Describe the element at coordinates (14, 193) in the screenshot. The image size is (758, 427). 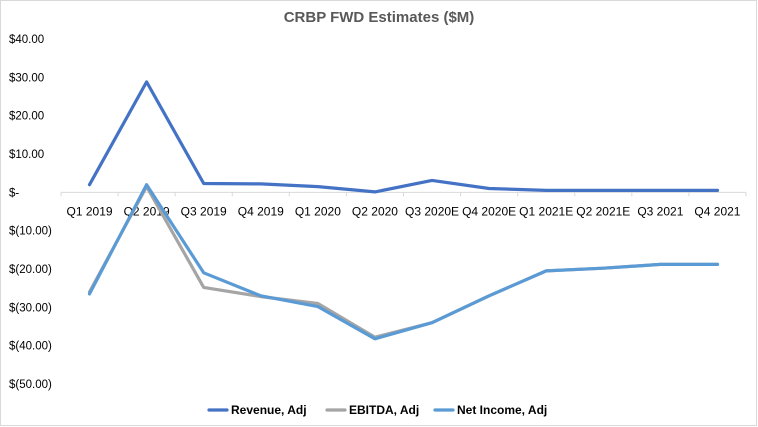
I see `y-tick-label: $-` at that location.